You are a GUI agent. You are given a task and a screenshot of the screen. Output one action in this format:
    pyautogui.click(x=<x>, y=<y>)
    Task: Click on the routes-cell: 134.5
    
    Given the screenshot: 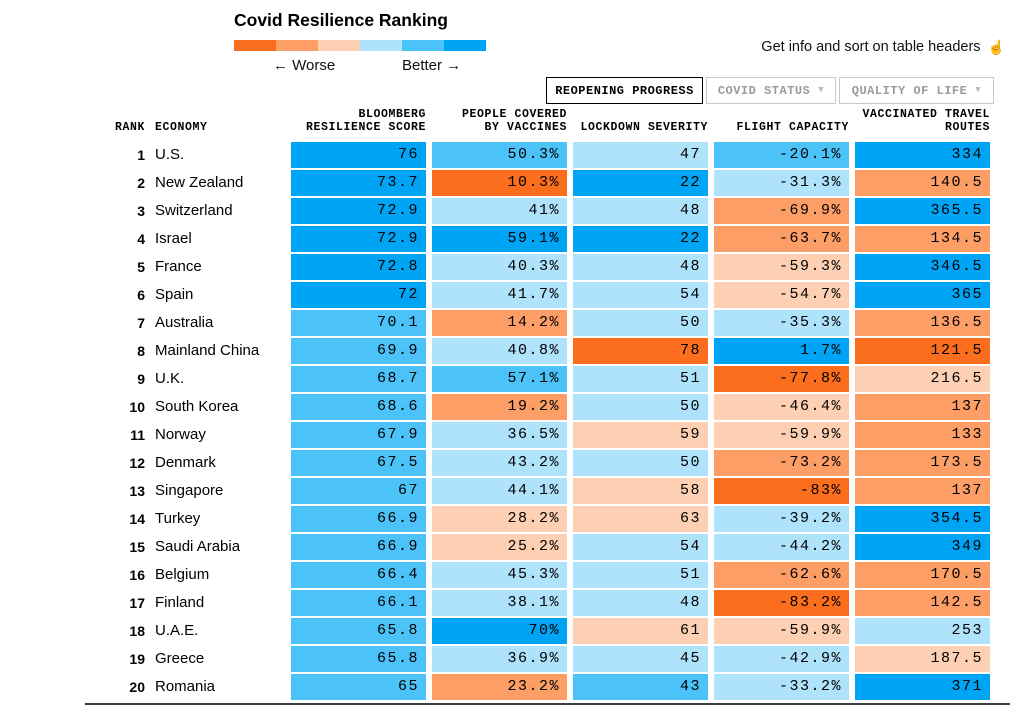 What is the action you would take?
    pyautogui.click(x=922, y=239)
    